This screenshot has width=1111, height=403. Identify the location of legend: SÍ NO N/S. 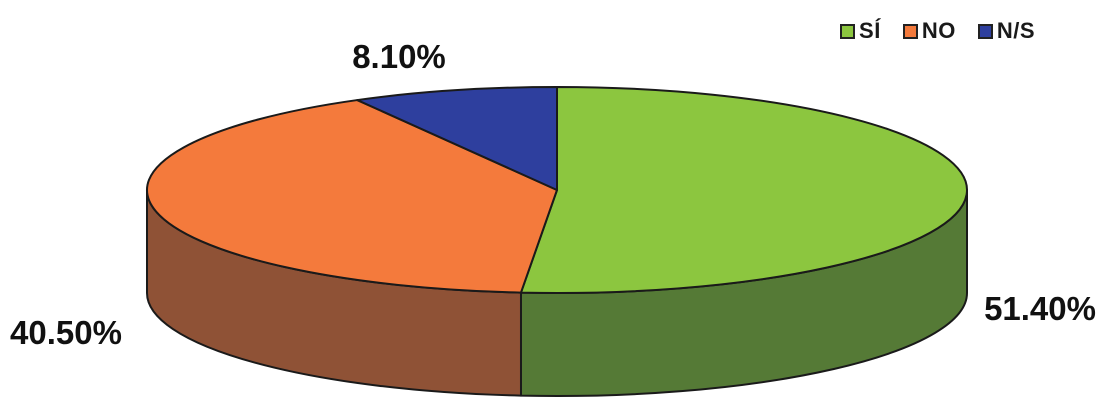
(937, 31).